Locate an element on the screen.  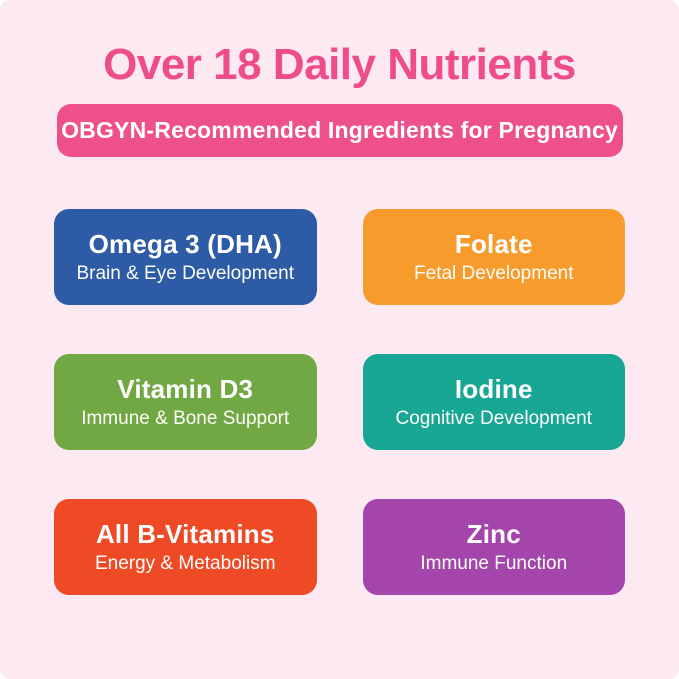
nutrient-card-subtitle: Cognitive Development is located at coordinates (493, 418).